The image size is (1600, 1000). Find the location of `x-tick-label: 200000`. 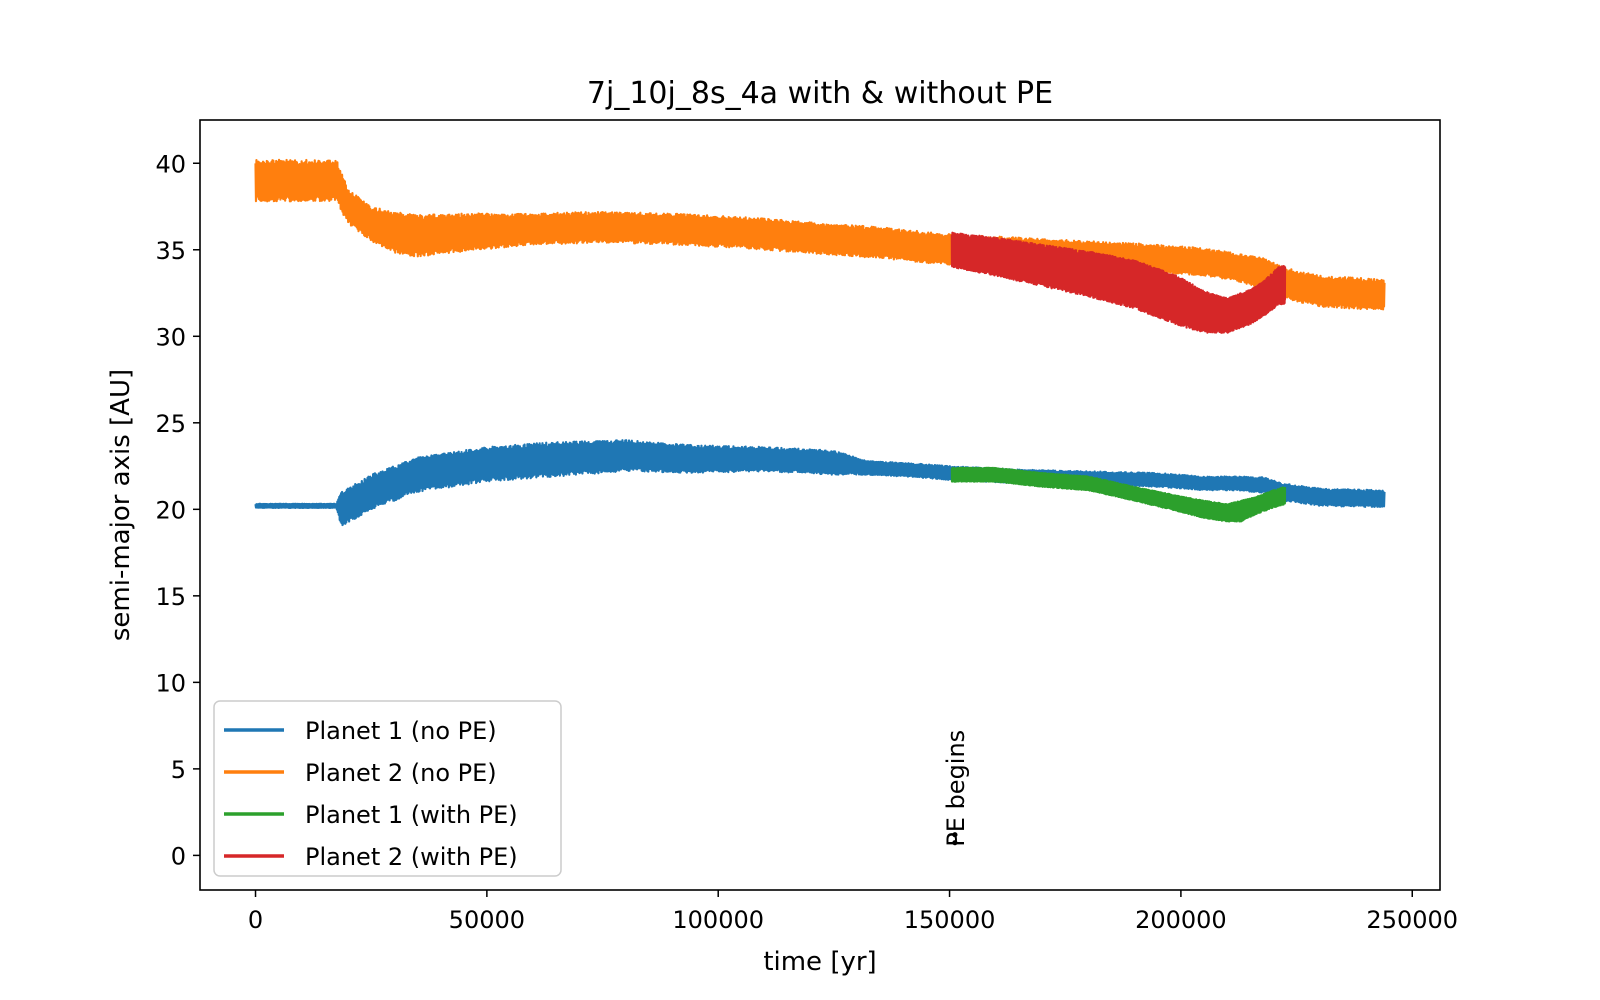

x-tick-label: 200000 is located at coordinates (1181, 920).